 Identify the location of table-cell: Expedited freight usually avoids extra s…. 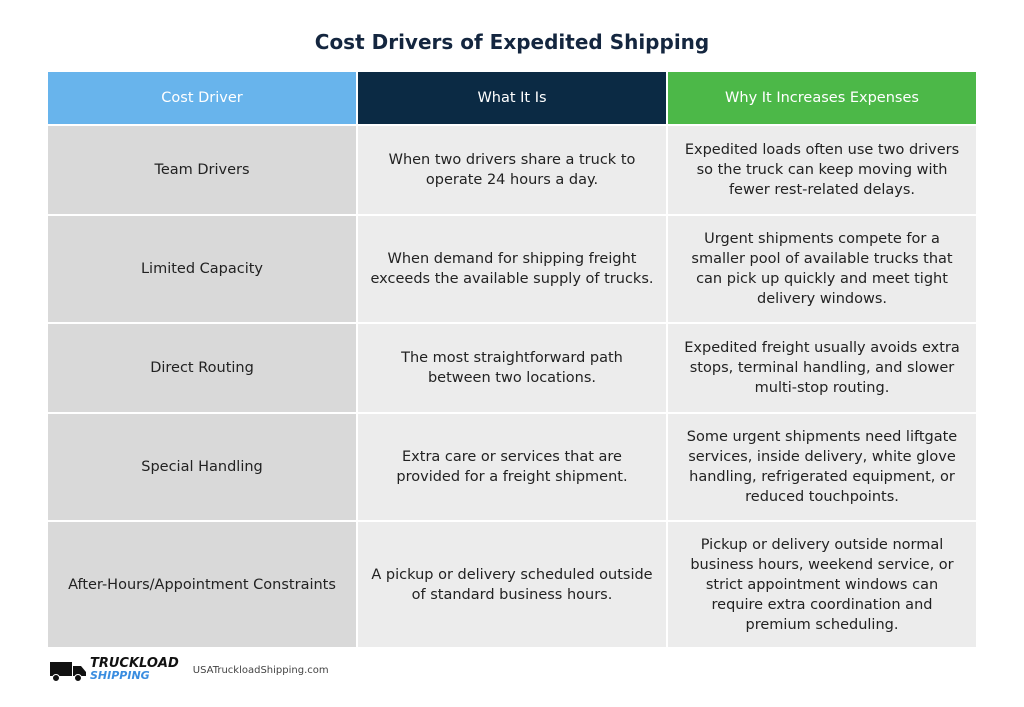
(822, 368).